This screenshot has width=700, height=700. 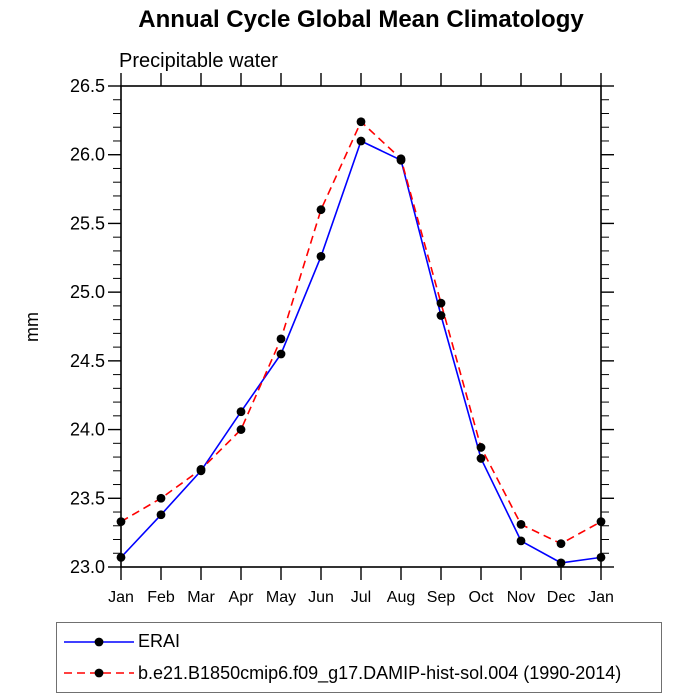 What do you see at coordinates (159, 641) in the screenshot?
I see `legend-label-erai: ERAI` at bounding box center [159, 641].